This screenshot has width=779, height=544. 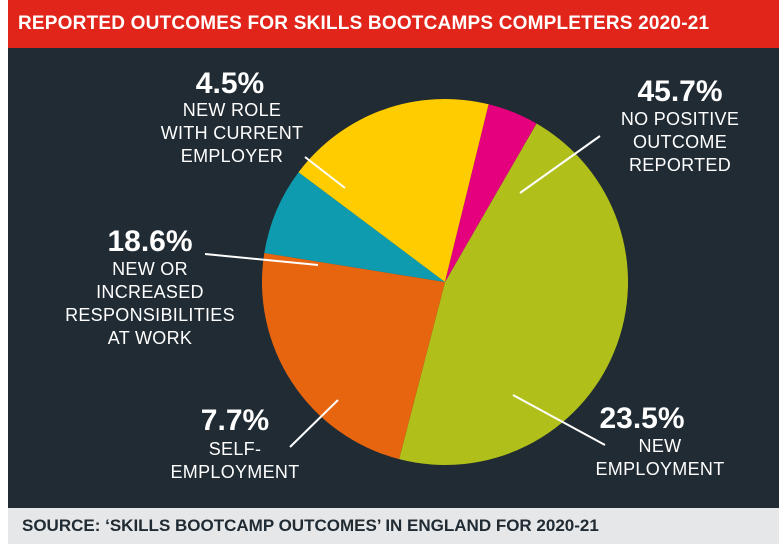 I want to click on slice-category-label: RESPONSIBILITIES, so click(x=150, y=315).